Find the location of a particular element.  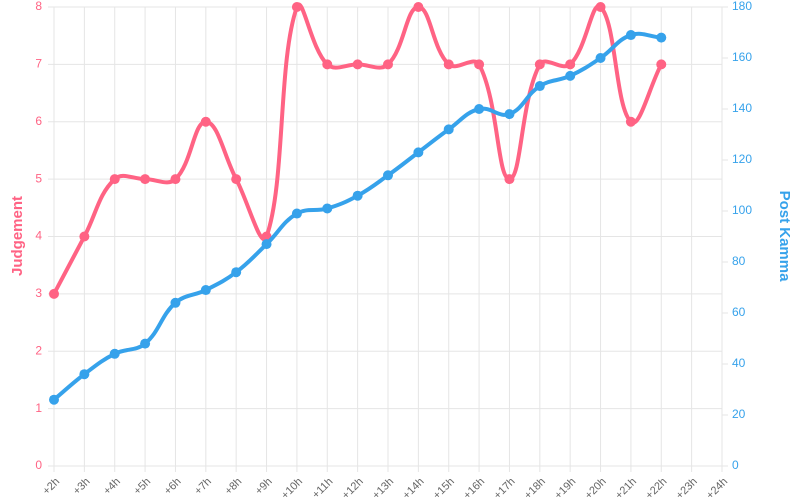

x-tick-label: +21h is located at coordinates (626, 488).